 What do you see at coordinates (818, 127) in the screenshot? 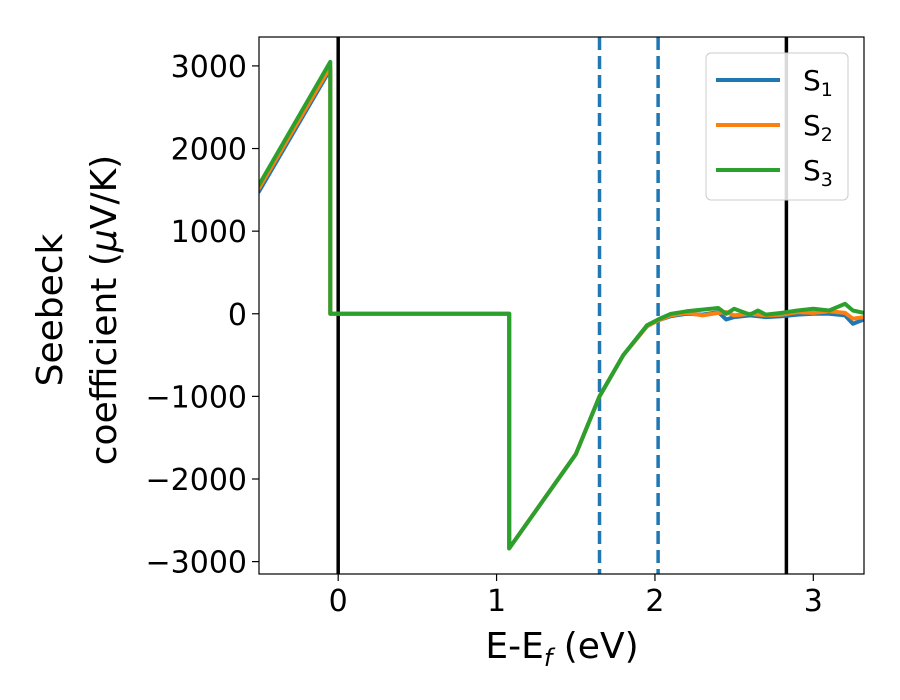
I see `legend-label-s2: S2` at bounding box center [818, 127].